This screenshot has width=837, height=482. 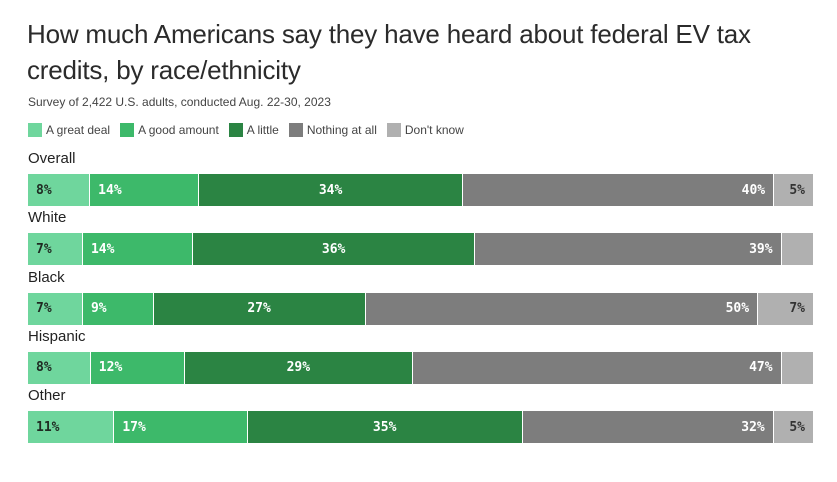 I want to click on bar-segment-a-little: 35%, so click(x=385, y=427).